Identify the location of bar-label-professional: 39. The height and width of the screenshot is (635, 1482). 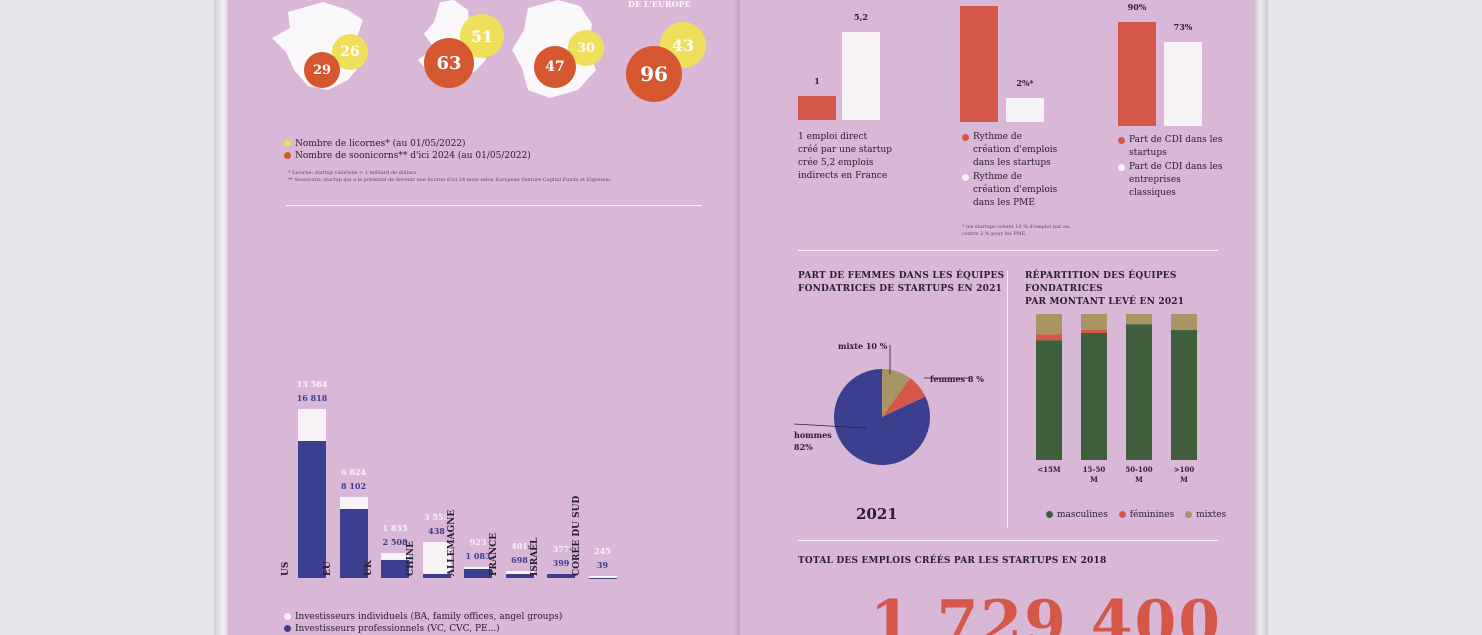
(602, 564).